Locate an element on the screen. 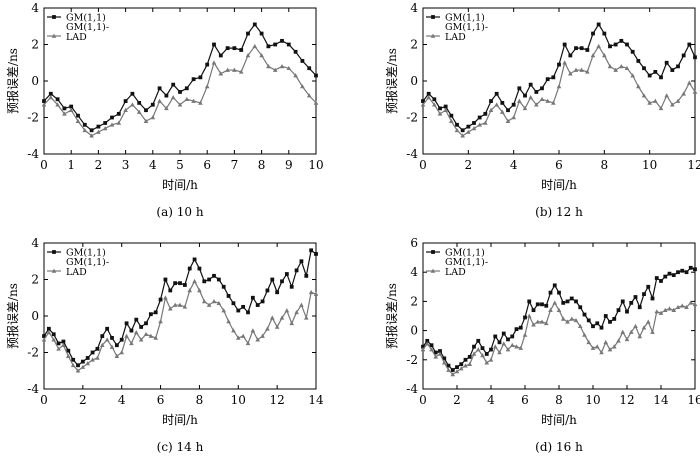  panel-caption: (b) 12 h is located at coordinates (559, 212).